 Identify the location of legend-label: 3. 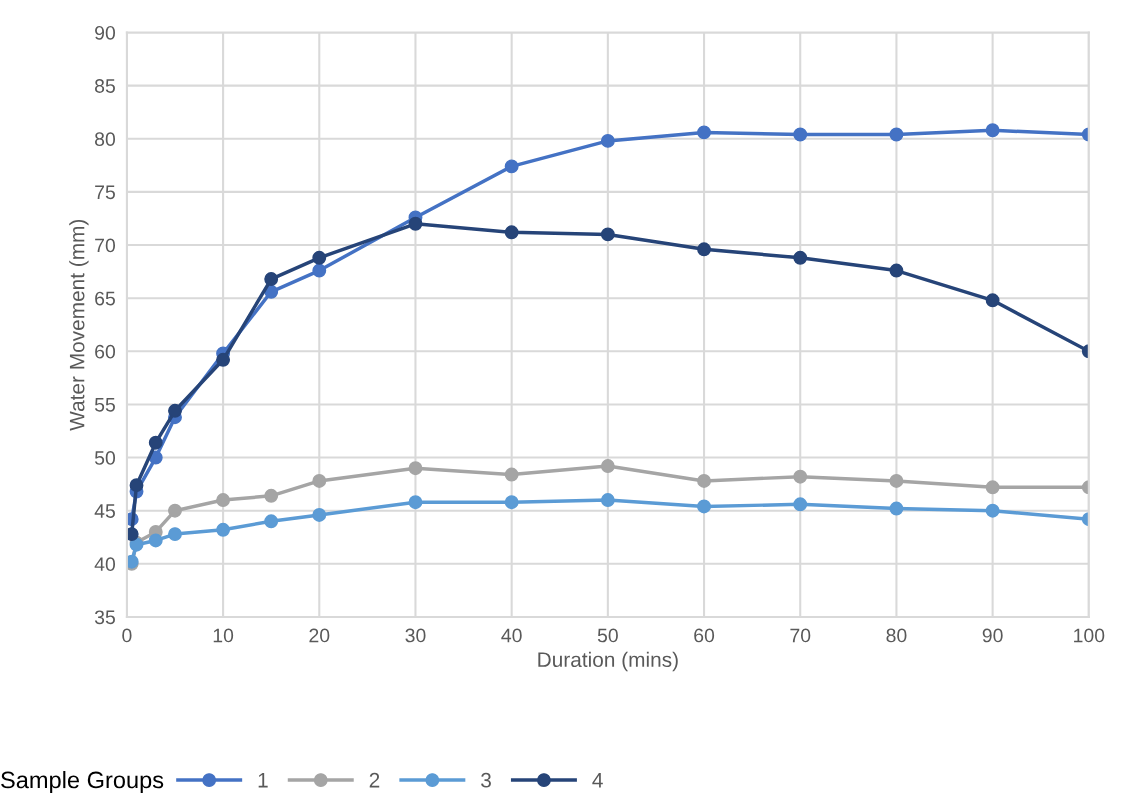
(486, 780).